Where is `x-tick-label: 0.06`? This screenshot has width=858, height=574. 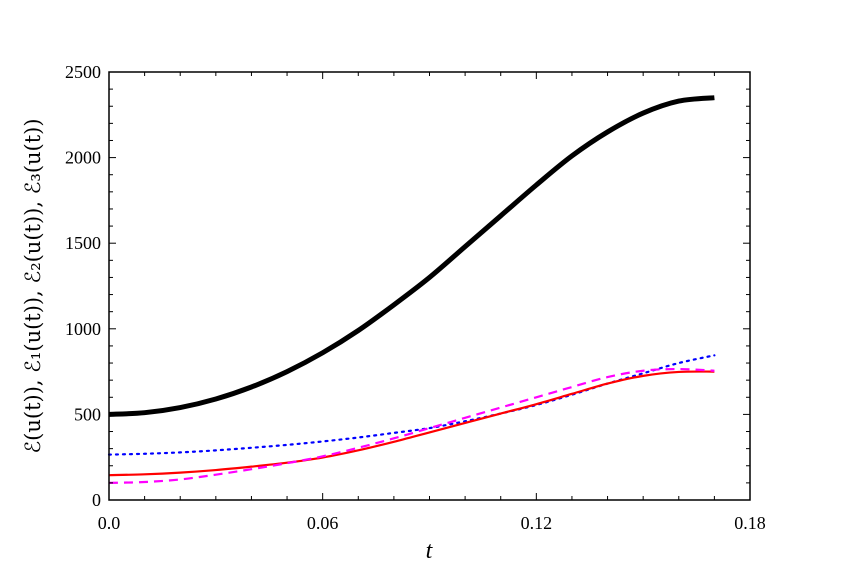
x-tick-label: 0.06 is located at coordinates (323, 523).